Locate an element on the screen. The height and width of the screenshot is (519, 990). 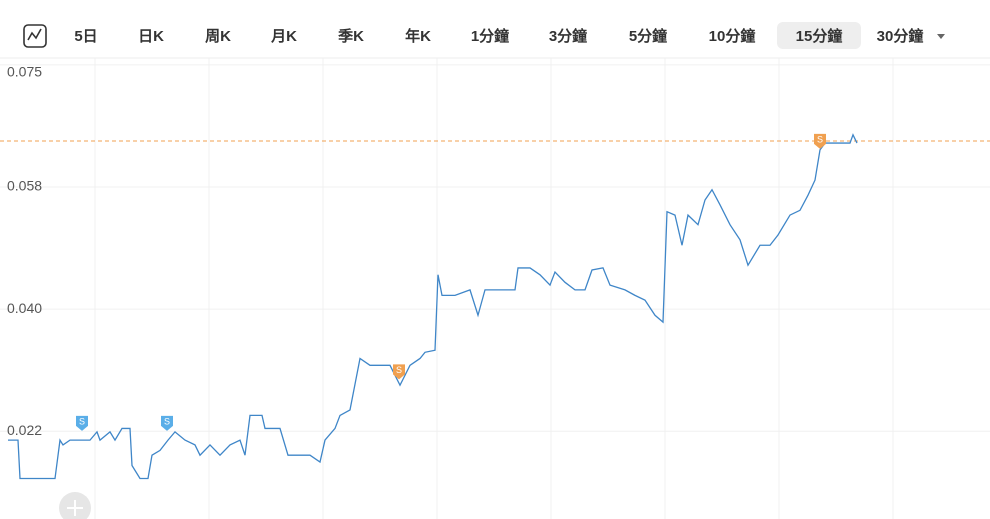
tab: 30分鐘 is located at coordinates (911, 36).